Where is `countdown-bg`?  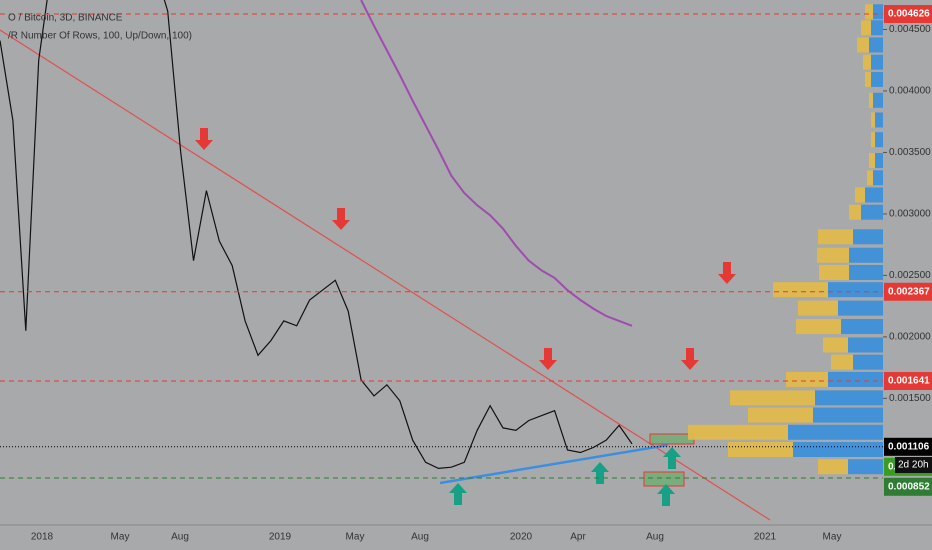
countdown-bg is located at coordinates (913, 465).